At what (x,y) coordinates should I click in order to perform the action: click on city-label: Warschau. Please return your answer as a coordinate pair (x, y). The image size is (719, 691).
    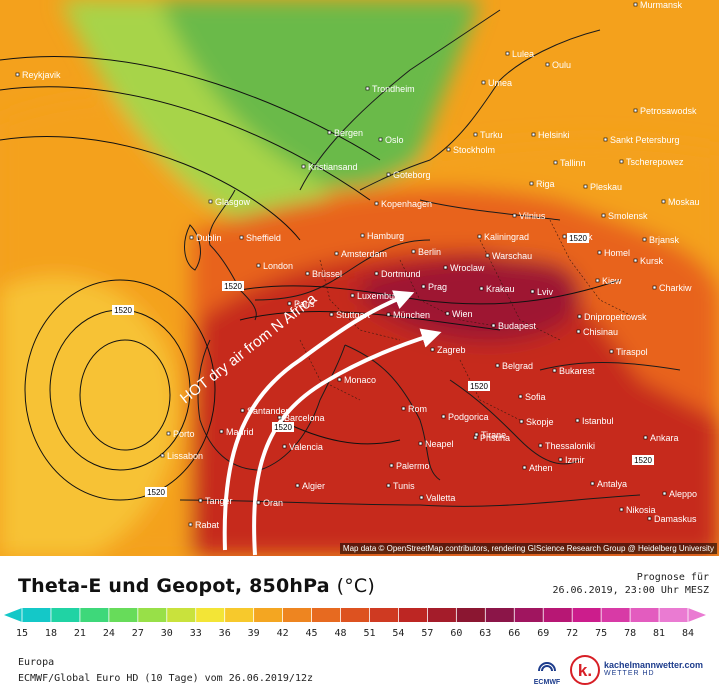
    Looking at the image, I should click on (512, 256).